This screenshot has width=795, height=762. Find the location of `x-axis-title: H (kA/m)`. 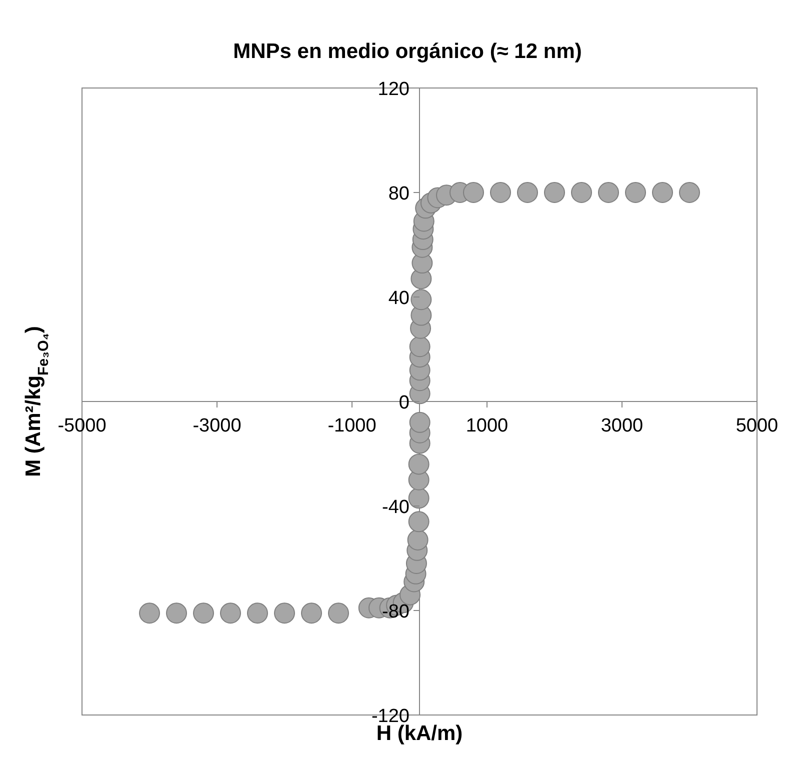

x-axis-title: H (kA/m) is located at coordinates (419, 733).